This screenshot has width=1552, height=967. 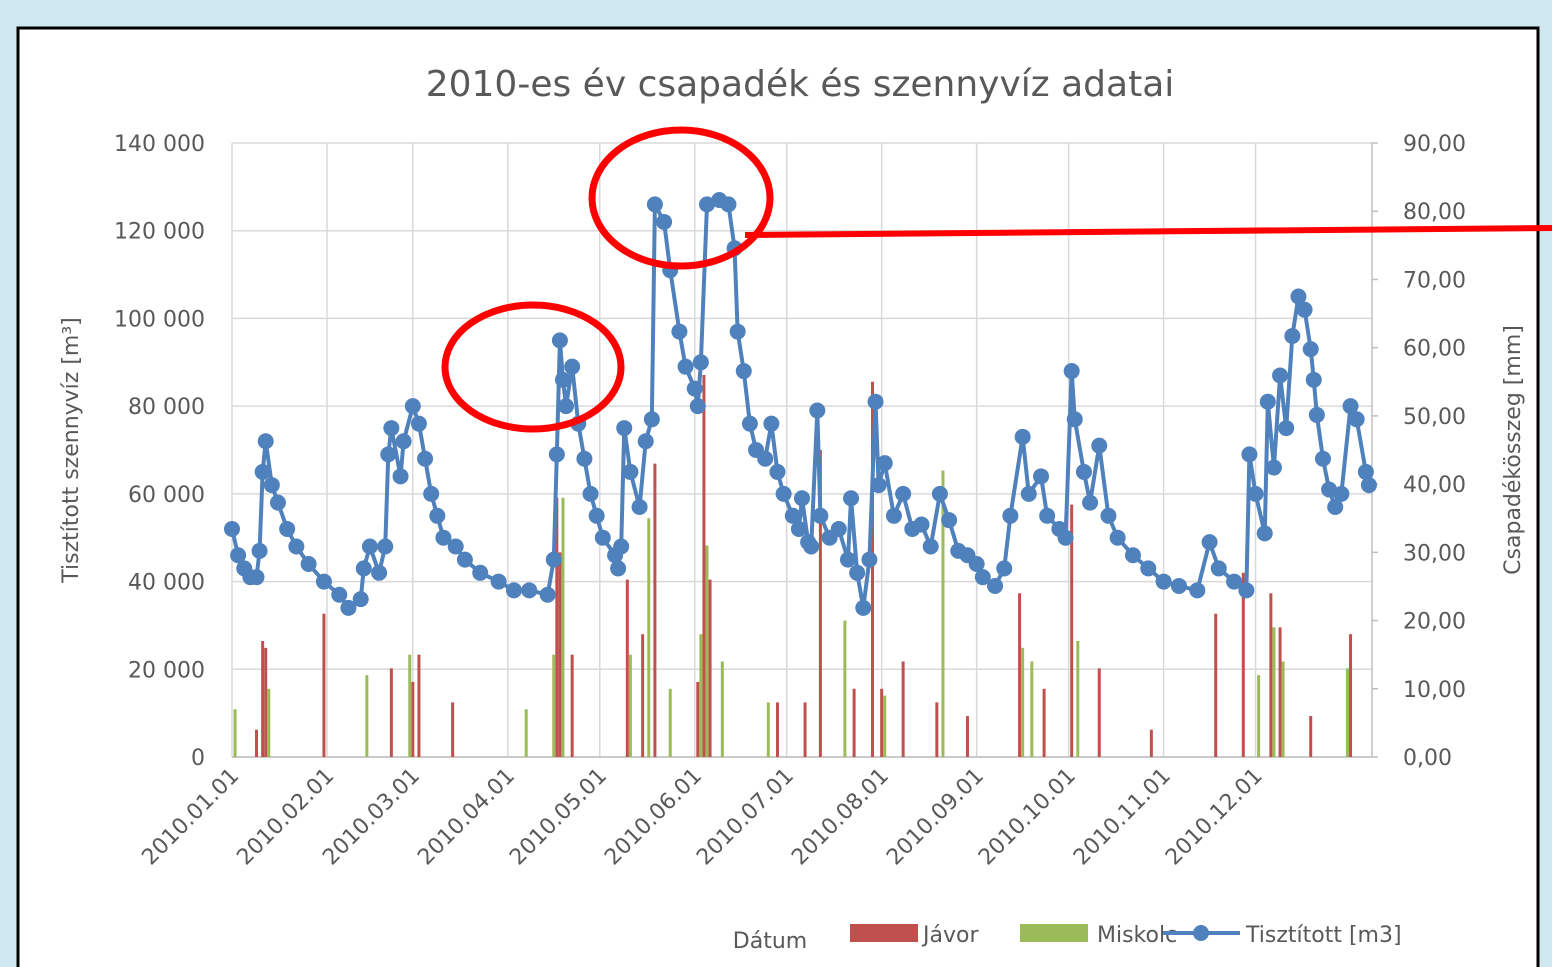 What do you see at coordinates (198, 758) in the screenshot?
I see `y-tick-label: 0` at bounding box center [198, 758].